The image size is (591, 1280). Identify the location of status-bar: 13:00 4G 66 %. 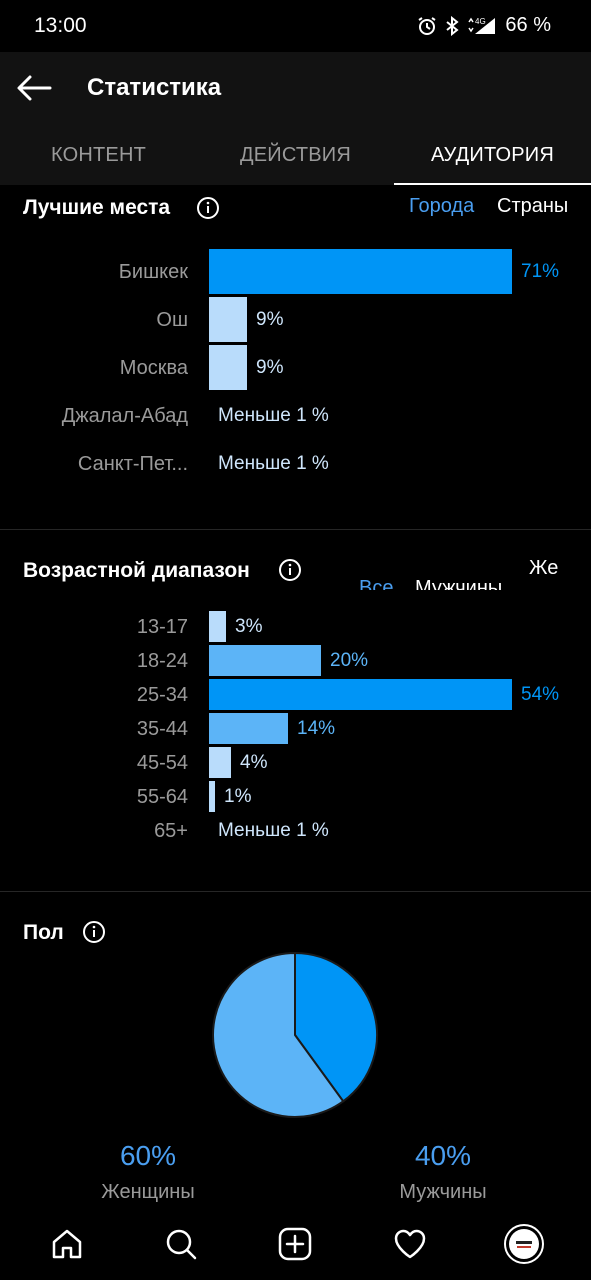
(295, 26).